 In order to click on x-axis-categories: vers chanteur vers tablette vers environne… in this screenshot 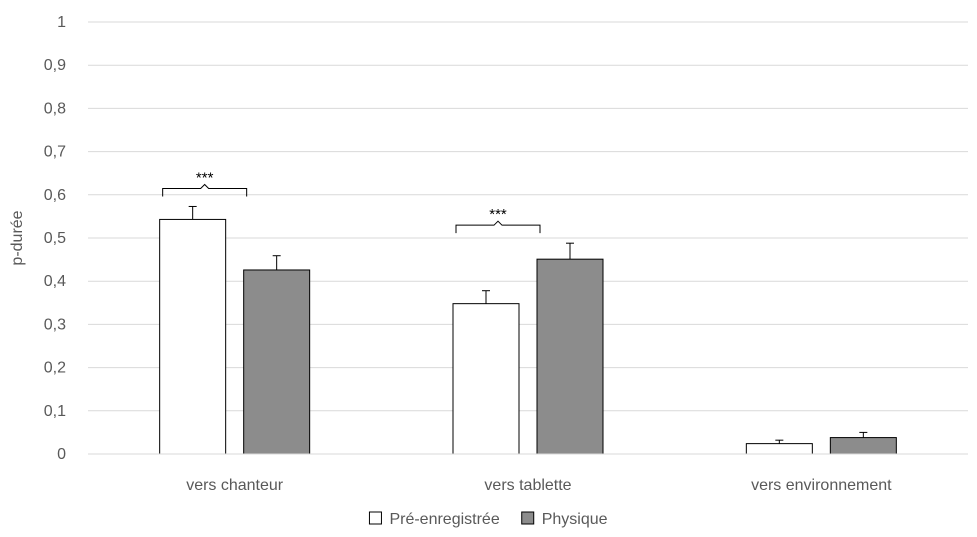, I will do `click(539, 485)`.